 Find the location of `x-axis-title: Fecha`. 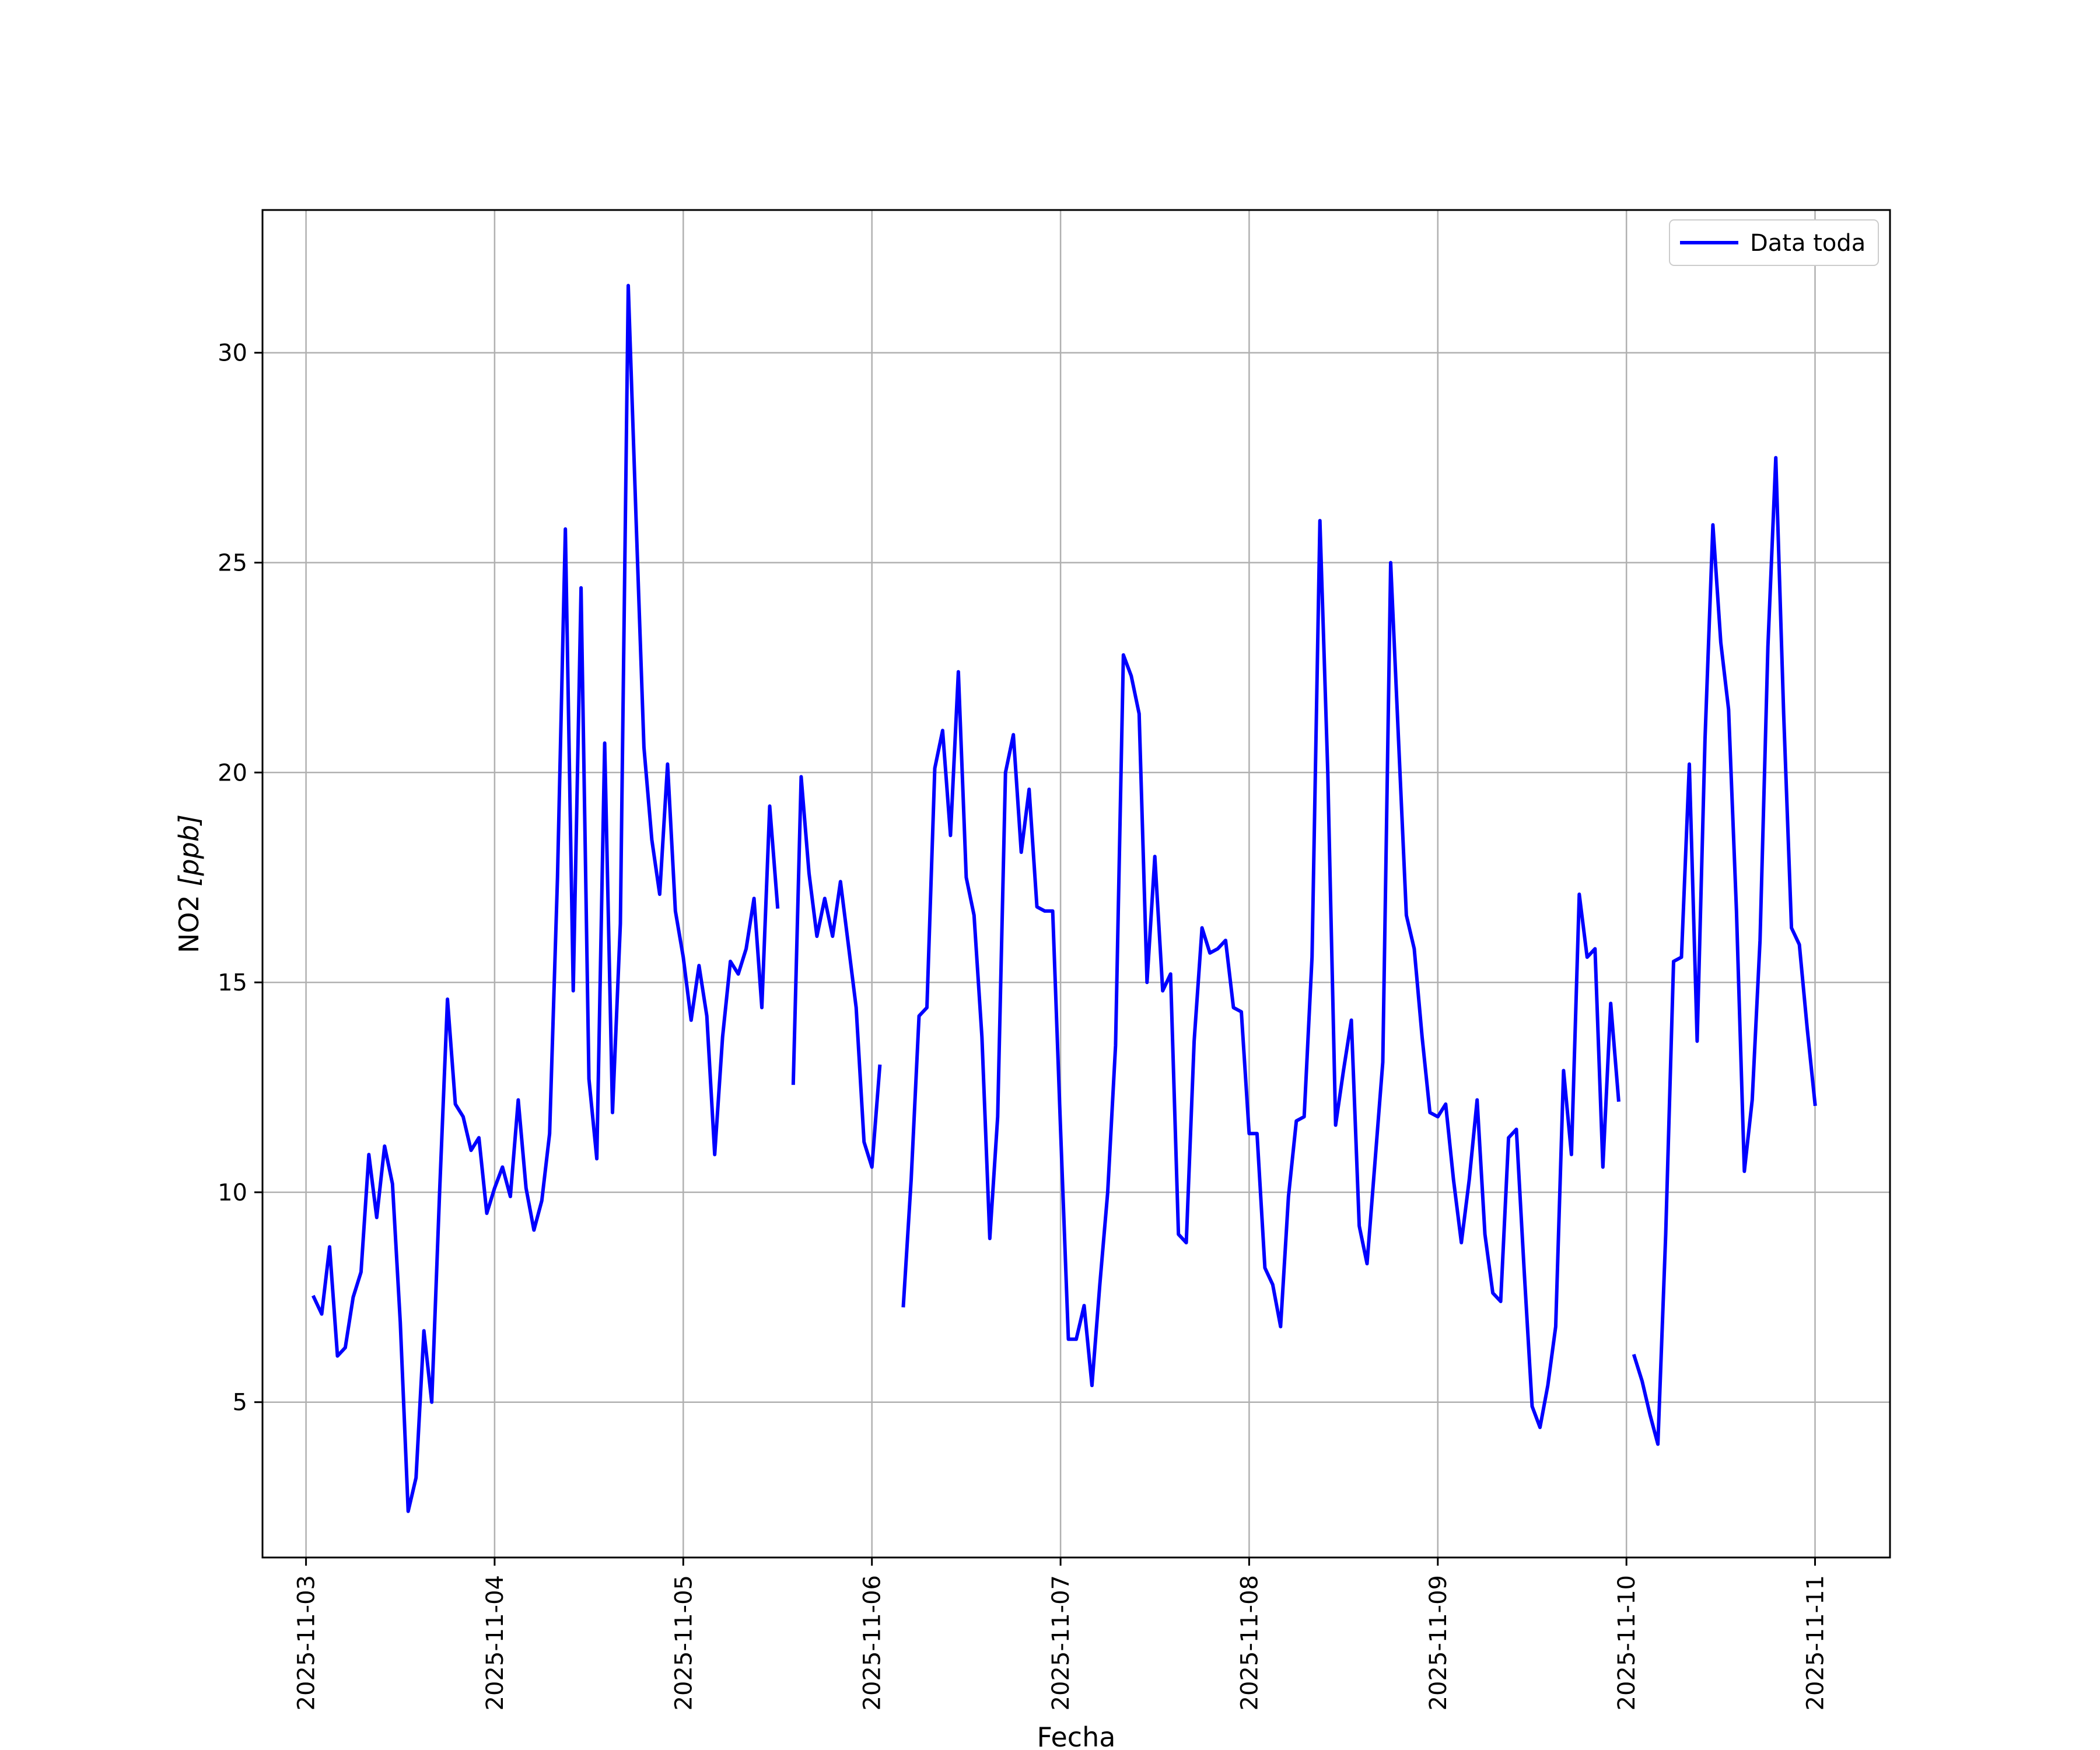

x-axis-title: Fecha is located at coordinates (1076, 1735).